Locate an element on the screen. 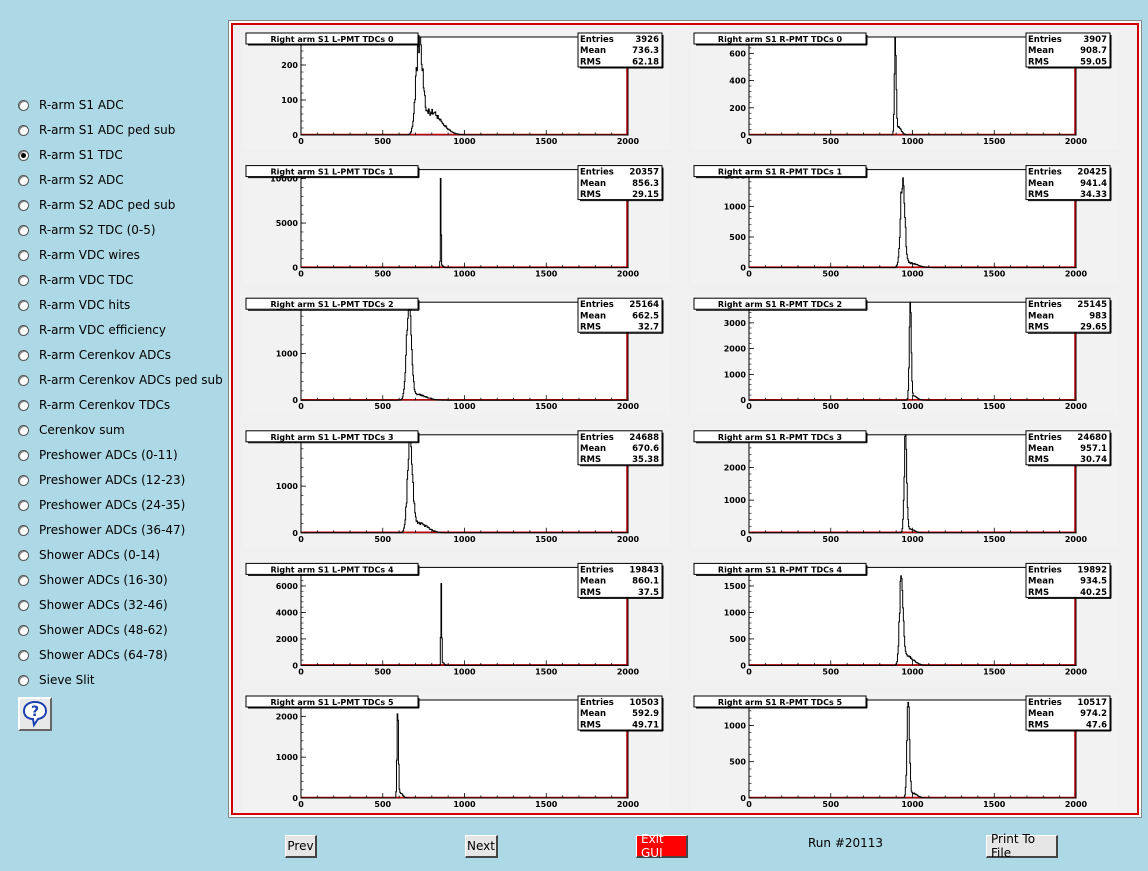 The width and height of the screenshot is (1148, 871). radio-item: R-arm S2 TDC (0-5) is located at coordinates (87, 230).